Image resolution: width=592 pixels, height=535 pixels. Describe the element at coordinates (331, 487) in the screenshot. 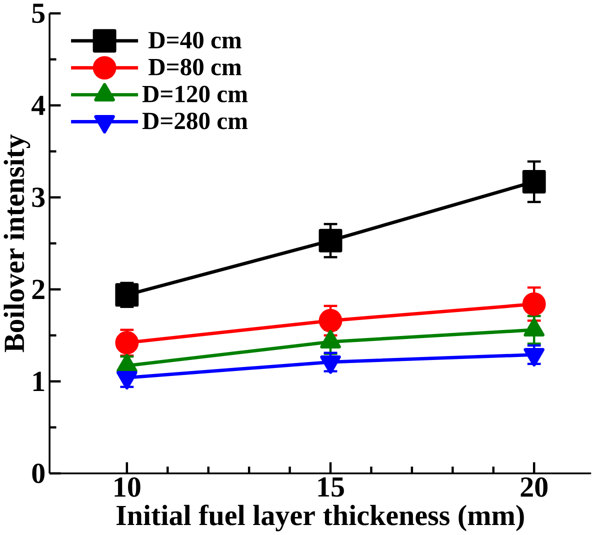

I see `x-tick-label: 15` at that location.